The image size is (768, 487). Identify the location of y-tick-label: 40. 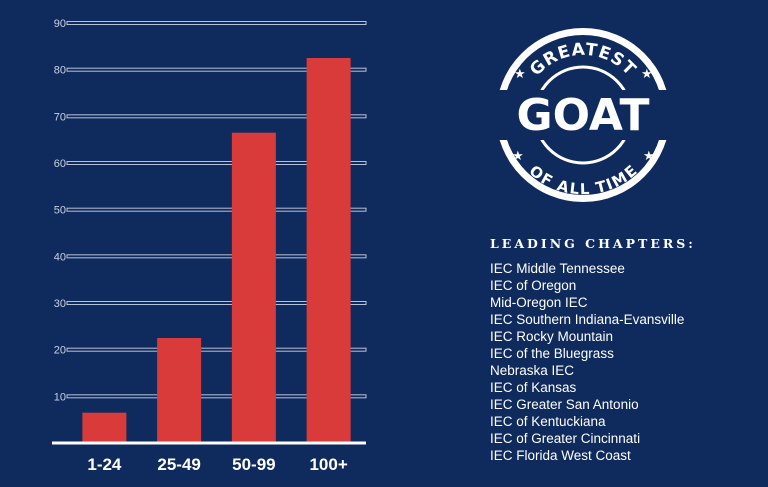
(60, 257).